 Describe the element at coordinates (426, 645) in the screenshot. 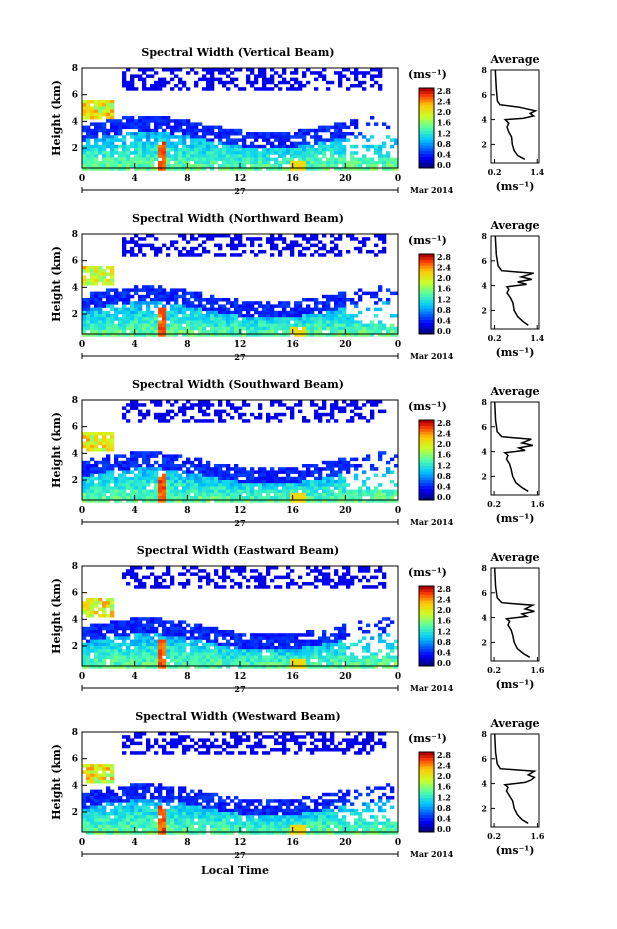

I see `colorbar-segment` at that location.